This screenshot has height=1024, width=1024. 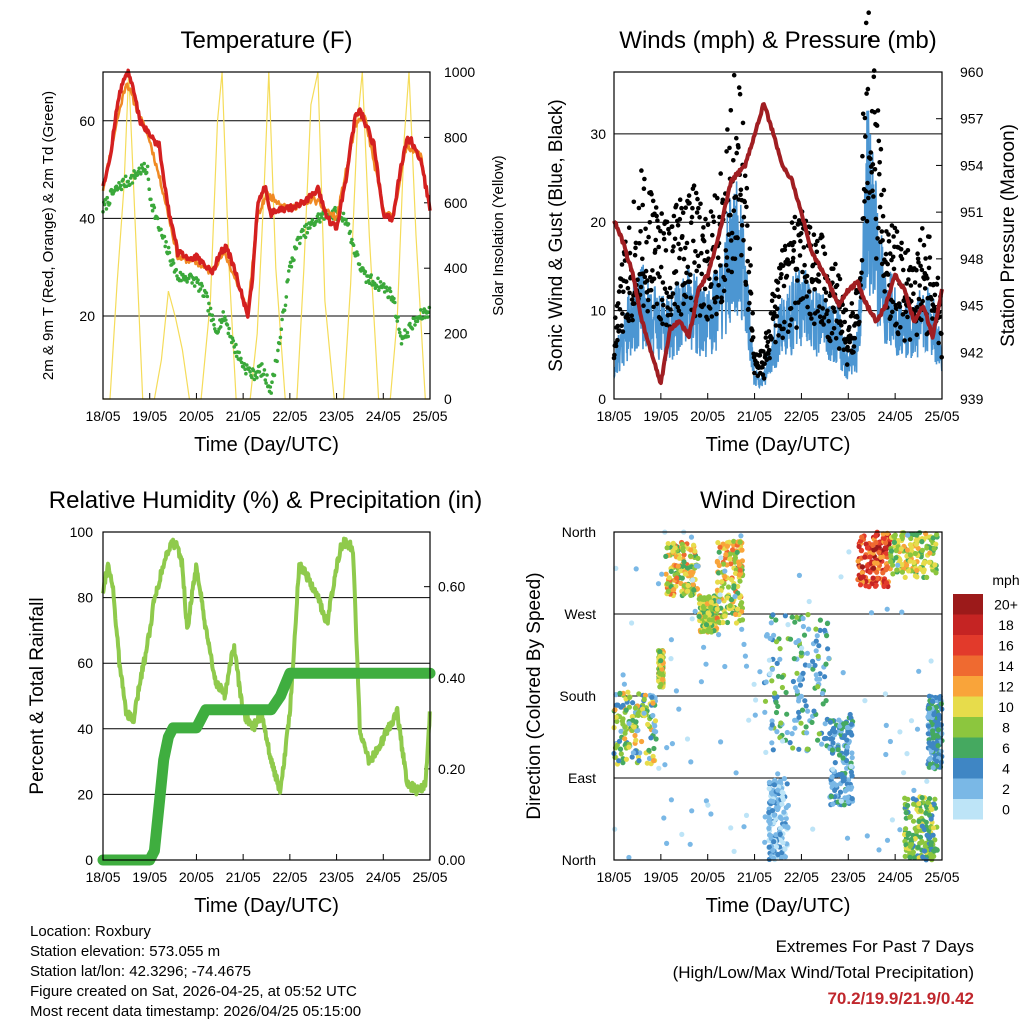 What do you see at coordinates (456, 203) in the screenshot?
I see `y-right-tick-label: 600` at bounding box center [456, 203].